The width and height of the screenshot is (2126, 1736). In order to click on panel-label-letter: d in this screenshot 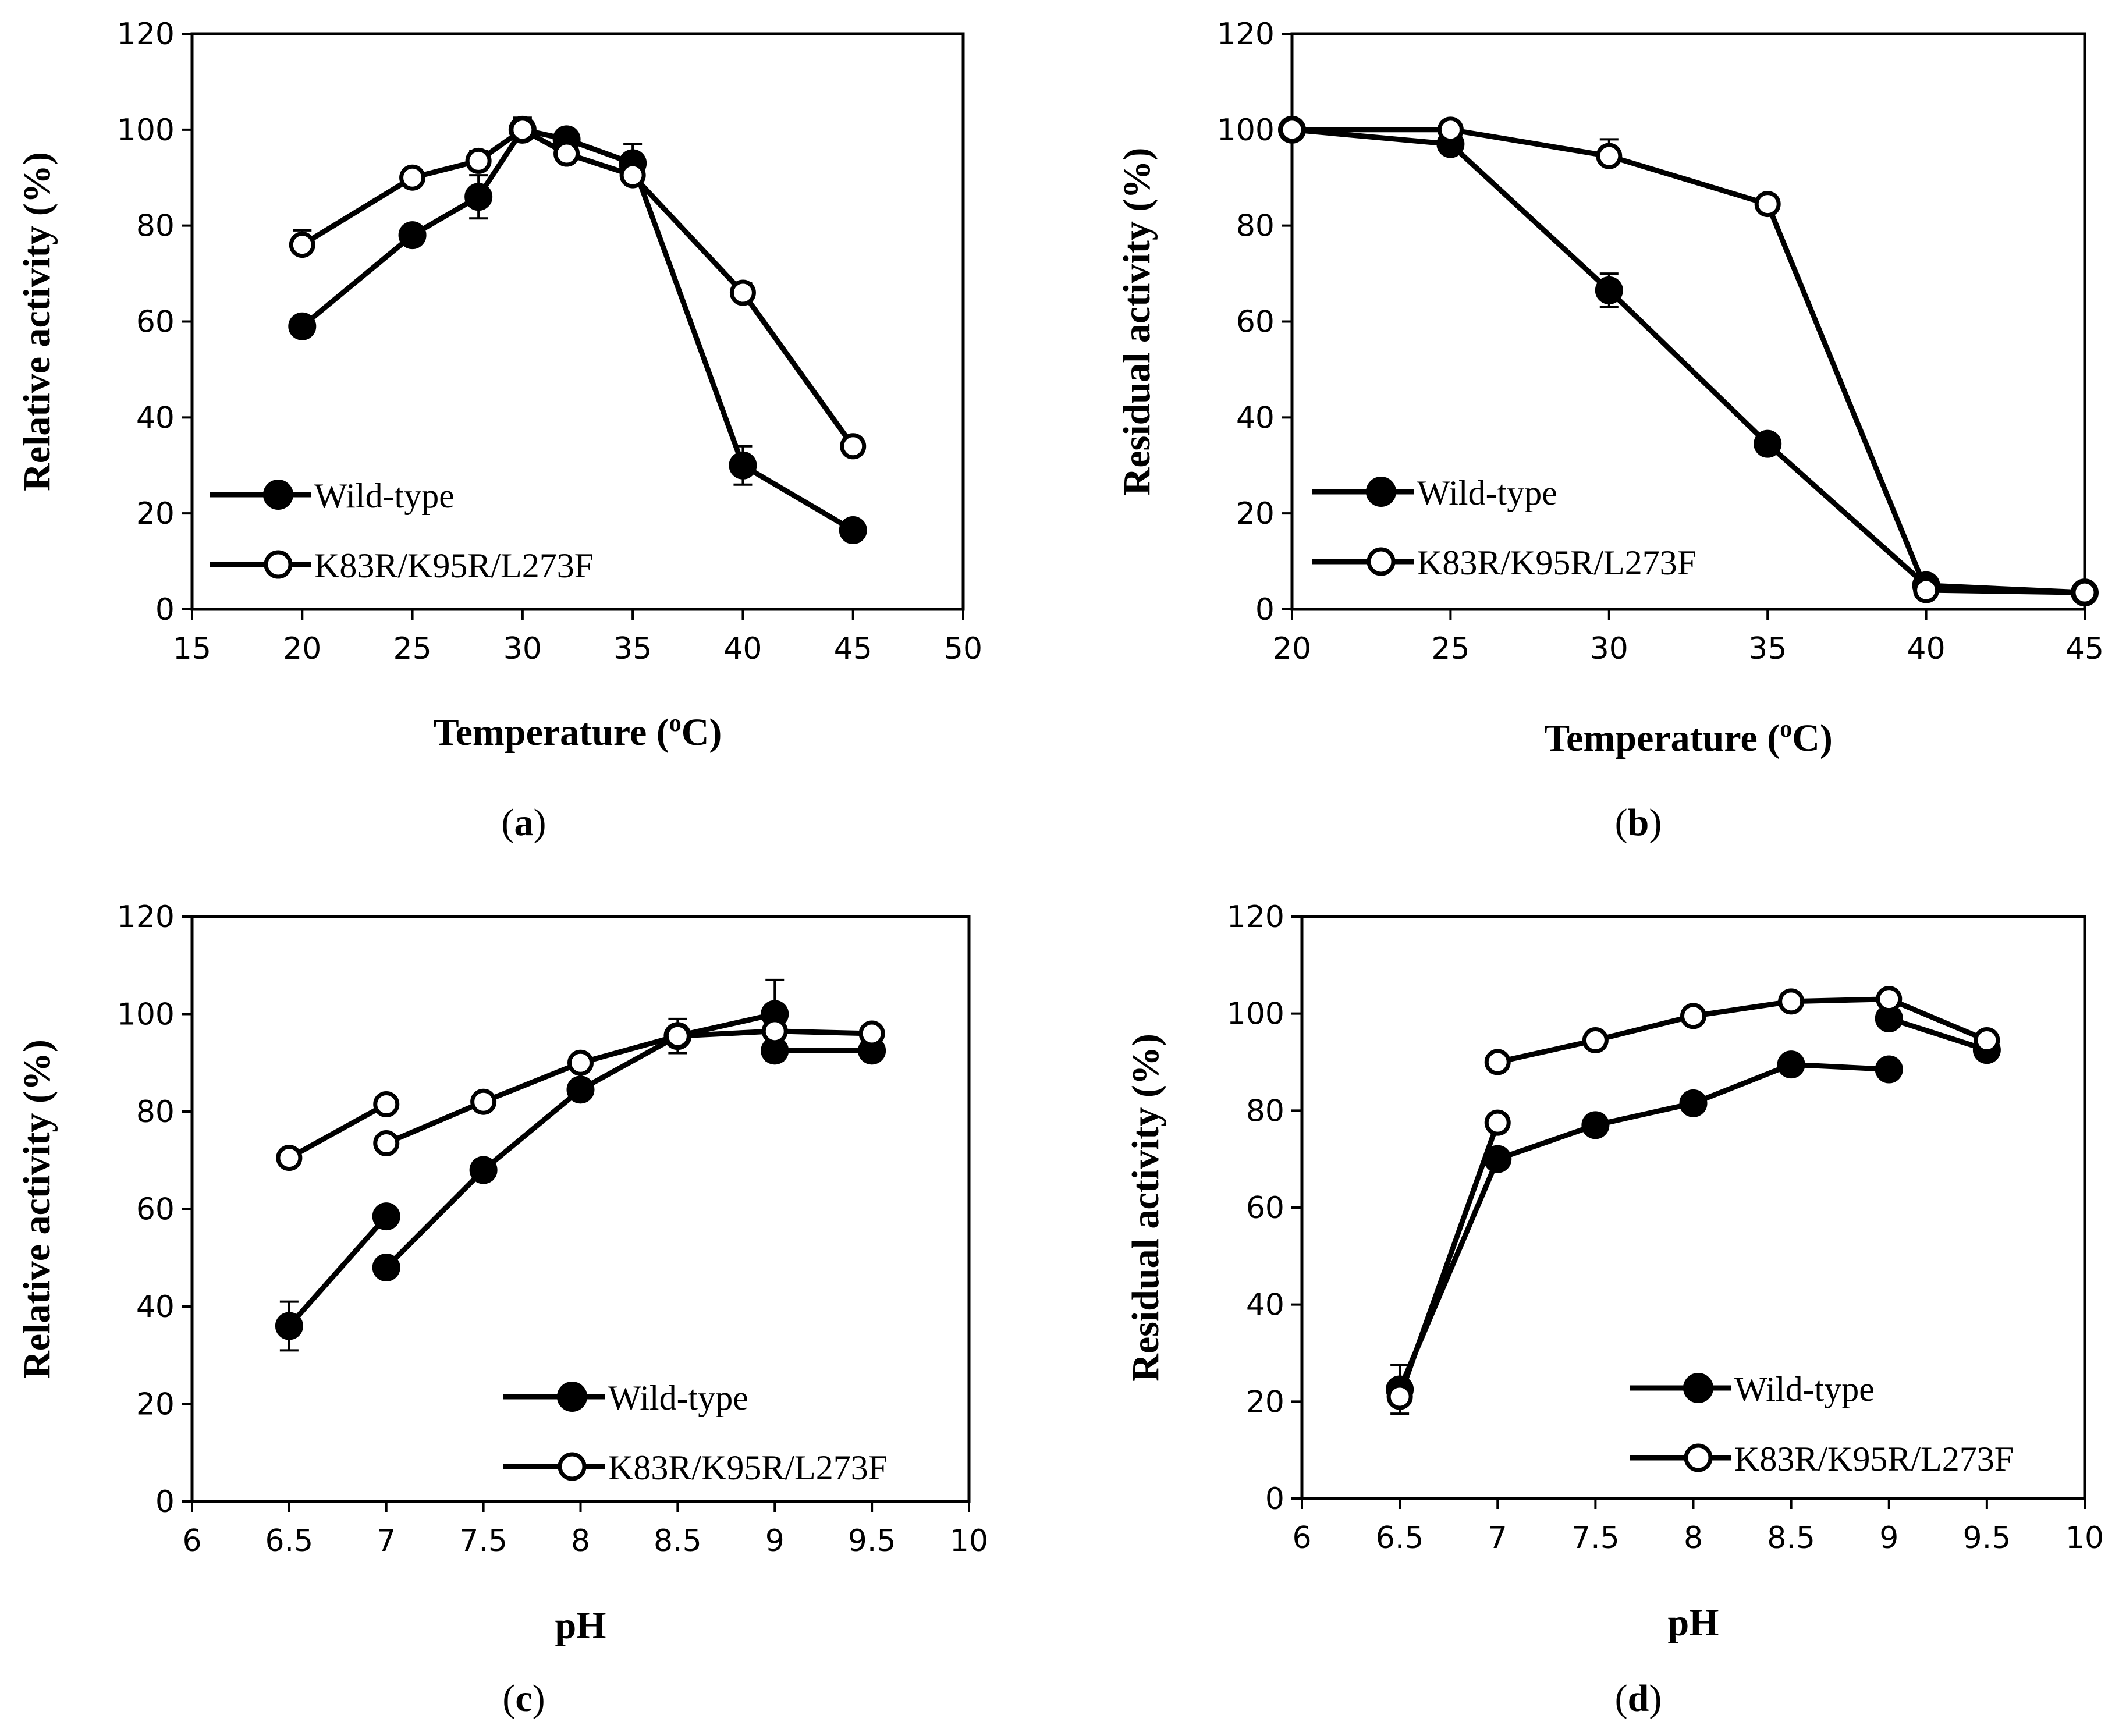, I will do `click(1638, 1698)`.